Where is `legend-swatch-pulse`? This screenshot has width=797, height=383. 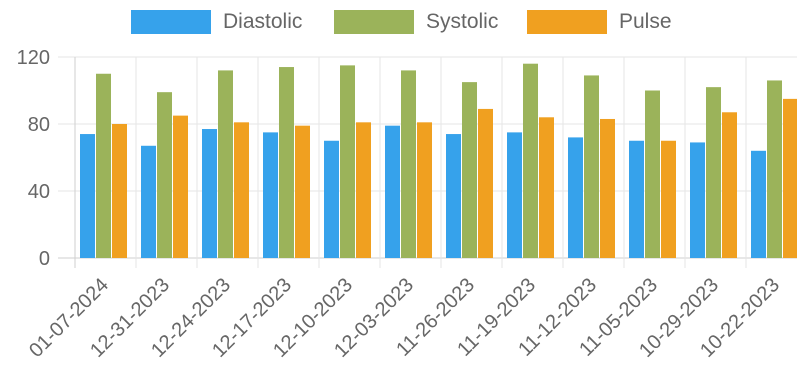 legend-swatch-pulse is located at coordinates (567, 22).